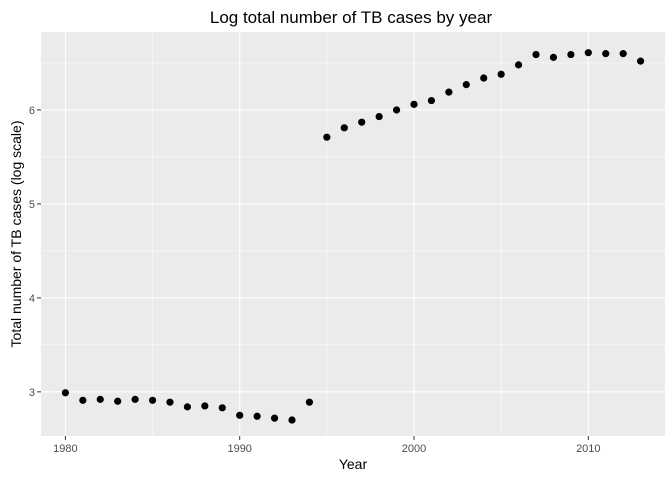 Image resolution: width=672 pixels, height=480 pixels. Describe the element at coordinates (414, 449) in the screenshot. I see `x-tick-label: 2000` at that location.